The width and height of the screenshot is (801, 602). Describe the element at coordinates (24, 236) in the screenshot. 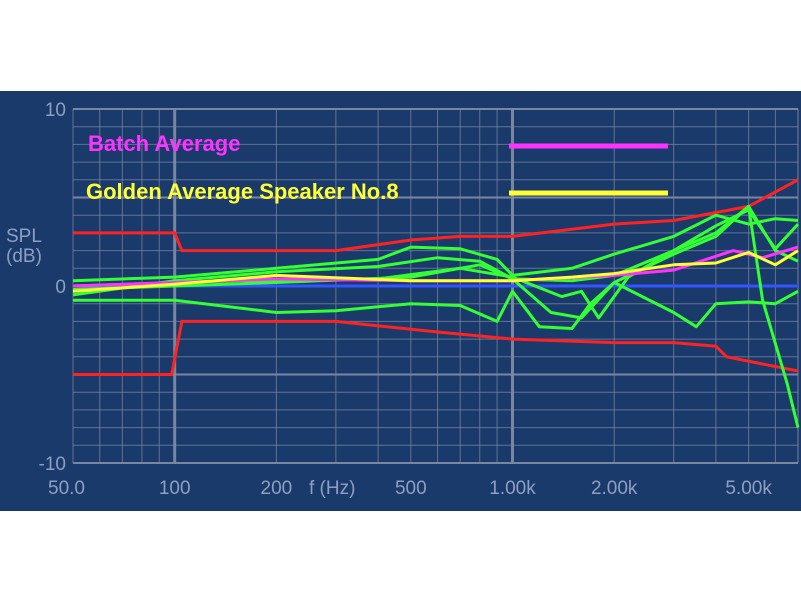

I see `y-axis-label-line-1: SPL` at that location.